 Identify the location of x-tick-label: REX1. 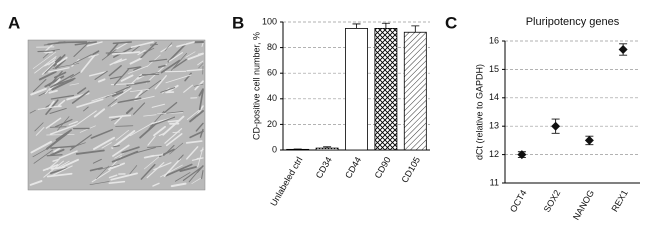
(619, 200).